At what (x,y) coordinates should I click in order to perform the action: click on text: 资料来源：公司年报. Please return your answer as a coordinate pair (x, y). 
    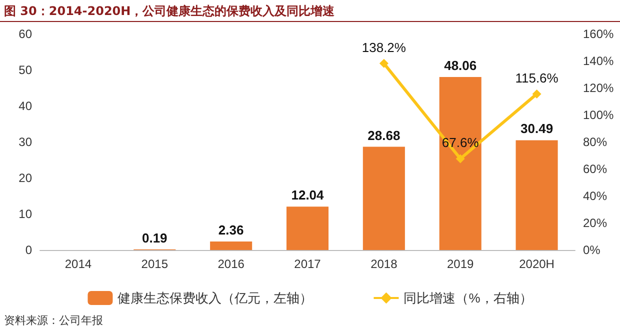
    Looking at the image, I should click on (53, 320).